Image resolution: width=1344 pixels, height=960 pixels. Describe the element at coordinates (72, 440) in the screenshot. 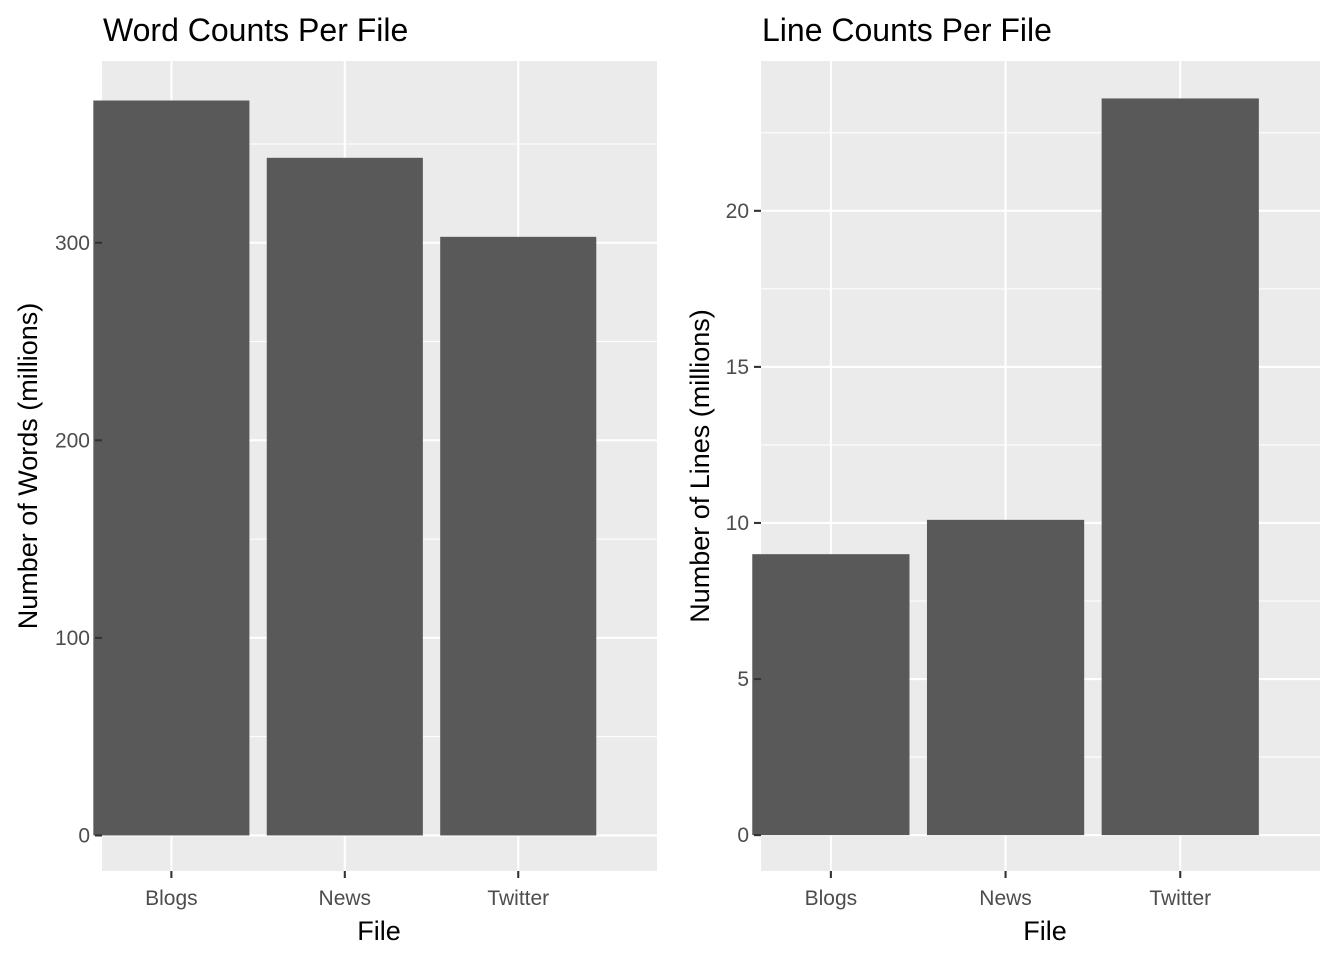

I see `y-tick-label: 200` at that location.